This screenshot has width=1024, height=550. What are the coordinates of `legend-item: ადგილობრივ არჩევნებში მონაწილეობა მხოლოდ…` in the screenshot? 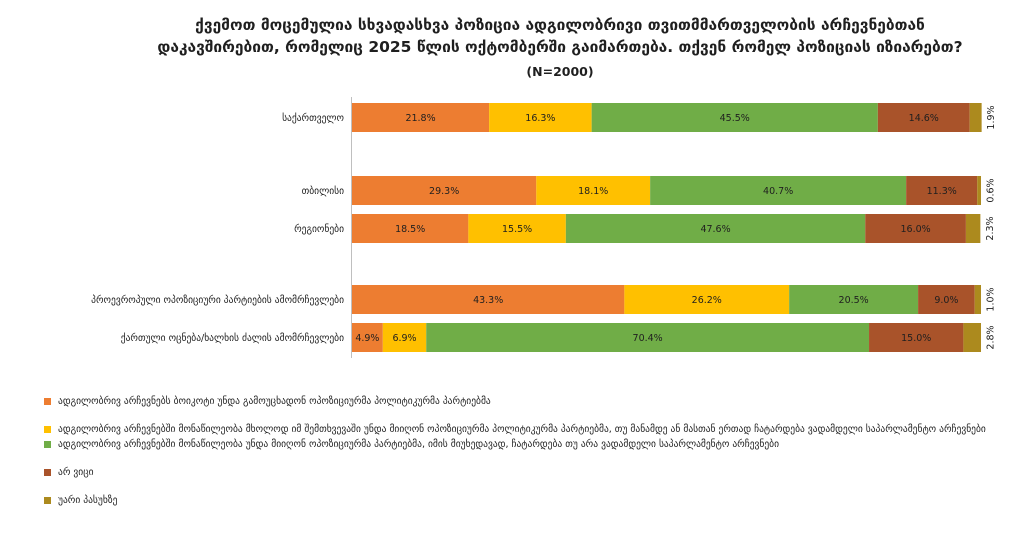 It's located at (524, 429).